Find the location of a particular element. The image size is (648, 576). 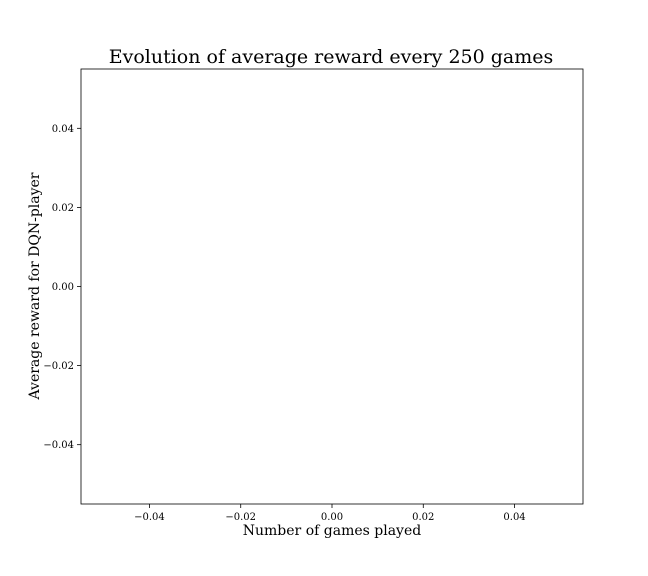

y-axis-label: Average reward for DQN-player is located at coordinates (35, 286).